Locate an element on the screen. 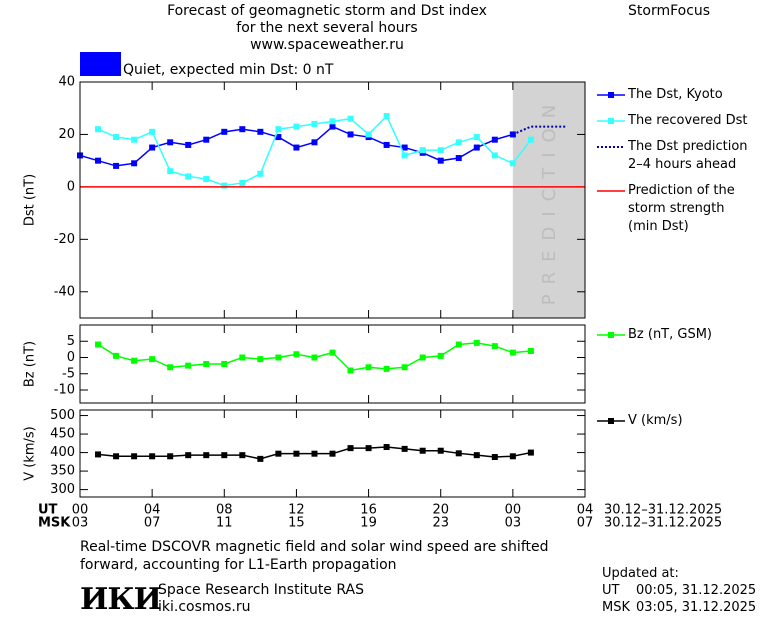  legend-item: The Dst prediction 2–4 hours ahead is located at coordinates (672, 156).